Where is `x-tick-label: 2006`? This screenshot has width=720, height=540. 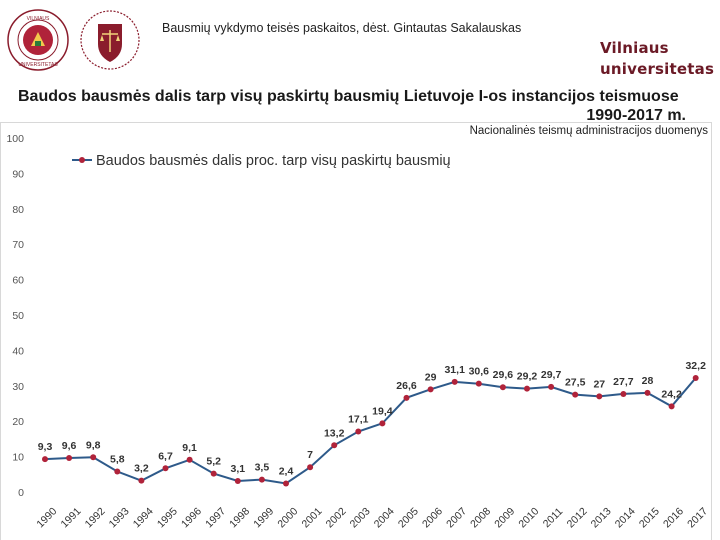 x-tick-label: 2006 is located at coordinates (432, 517).